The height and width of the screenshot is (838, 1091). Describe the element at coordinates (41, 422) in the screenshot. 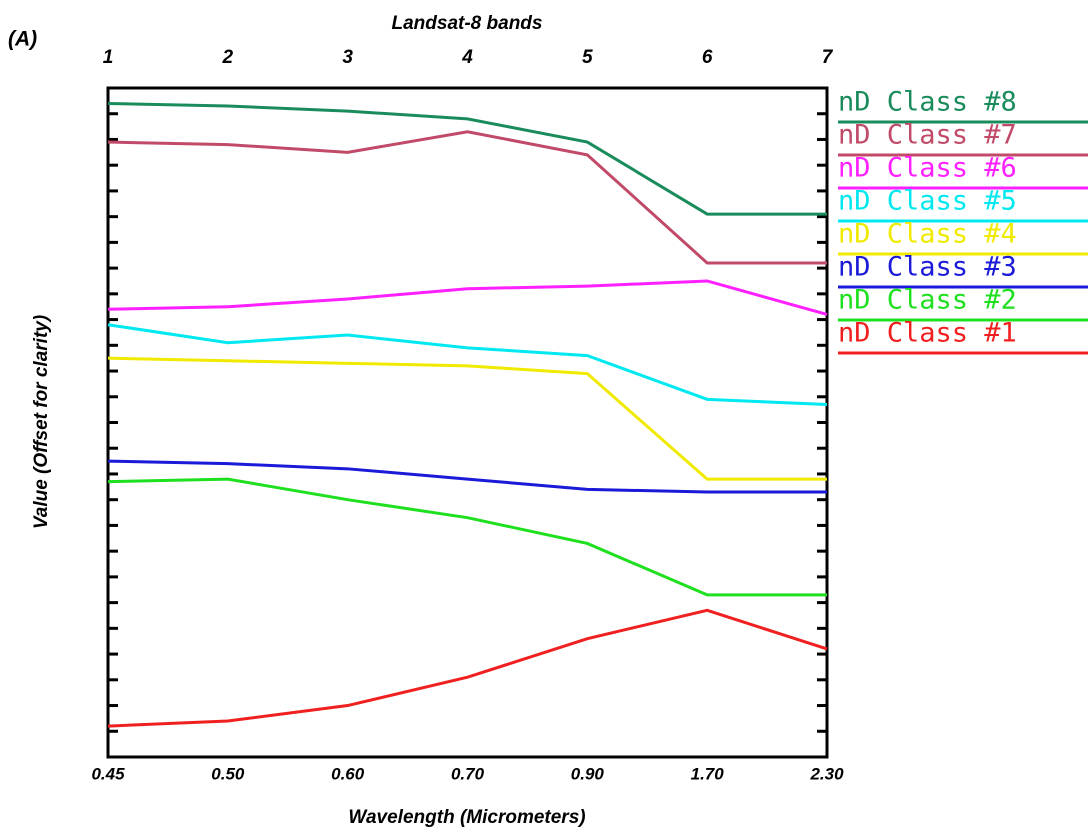

I see `y-axis-label: Value (Offset for clarity)` at that location.